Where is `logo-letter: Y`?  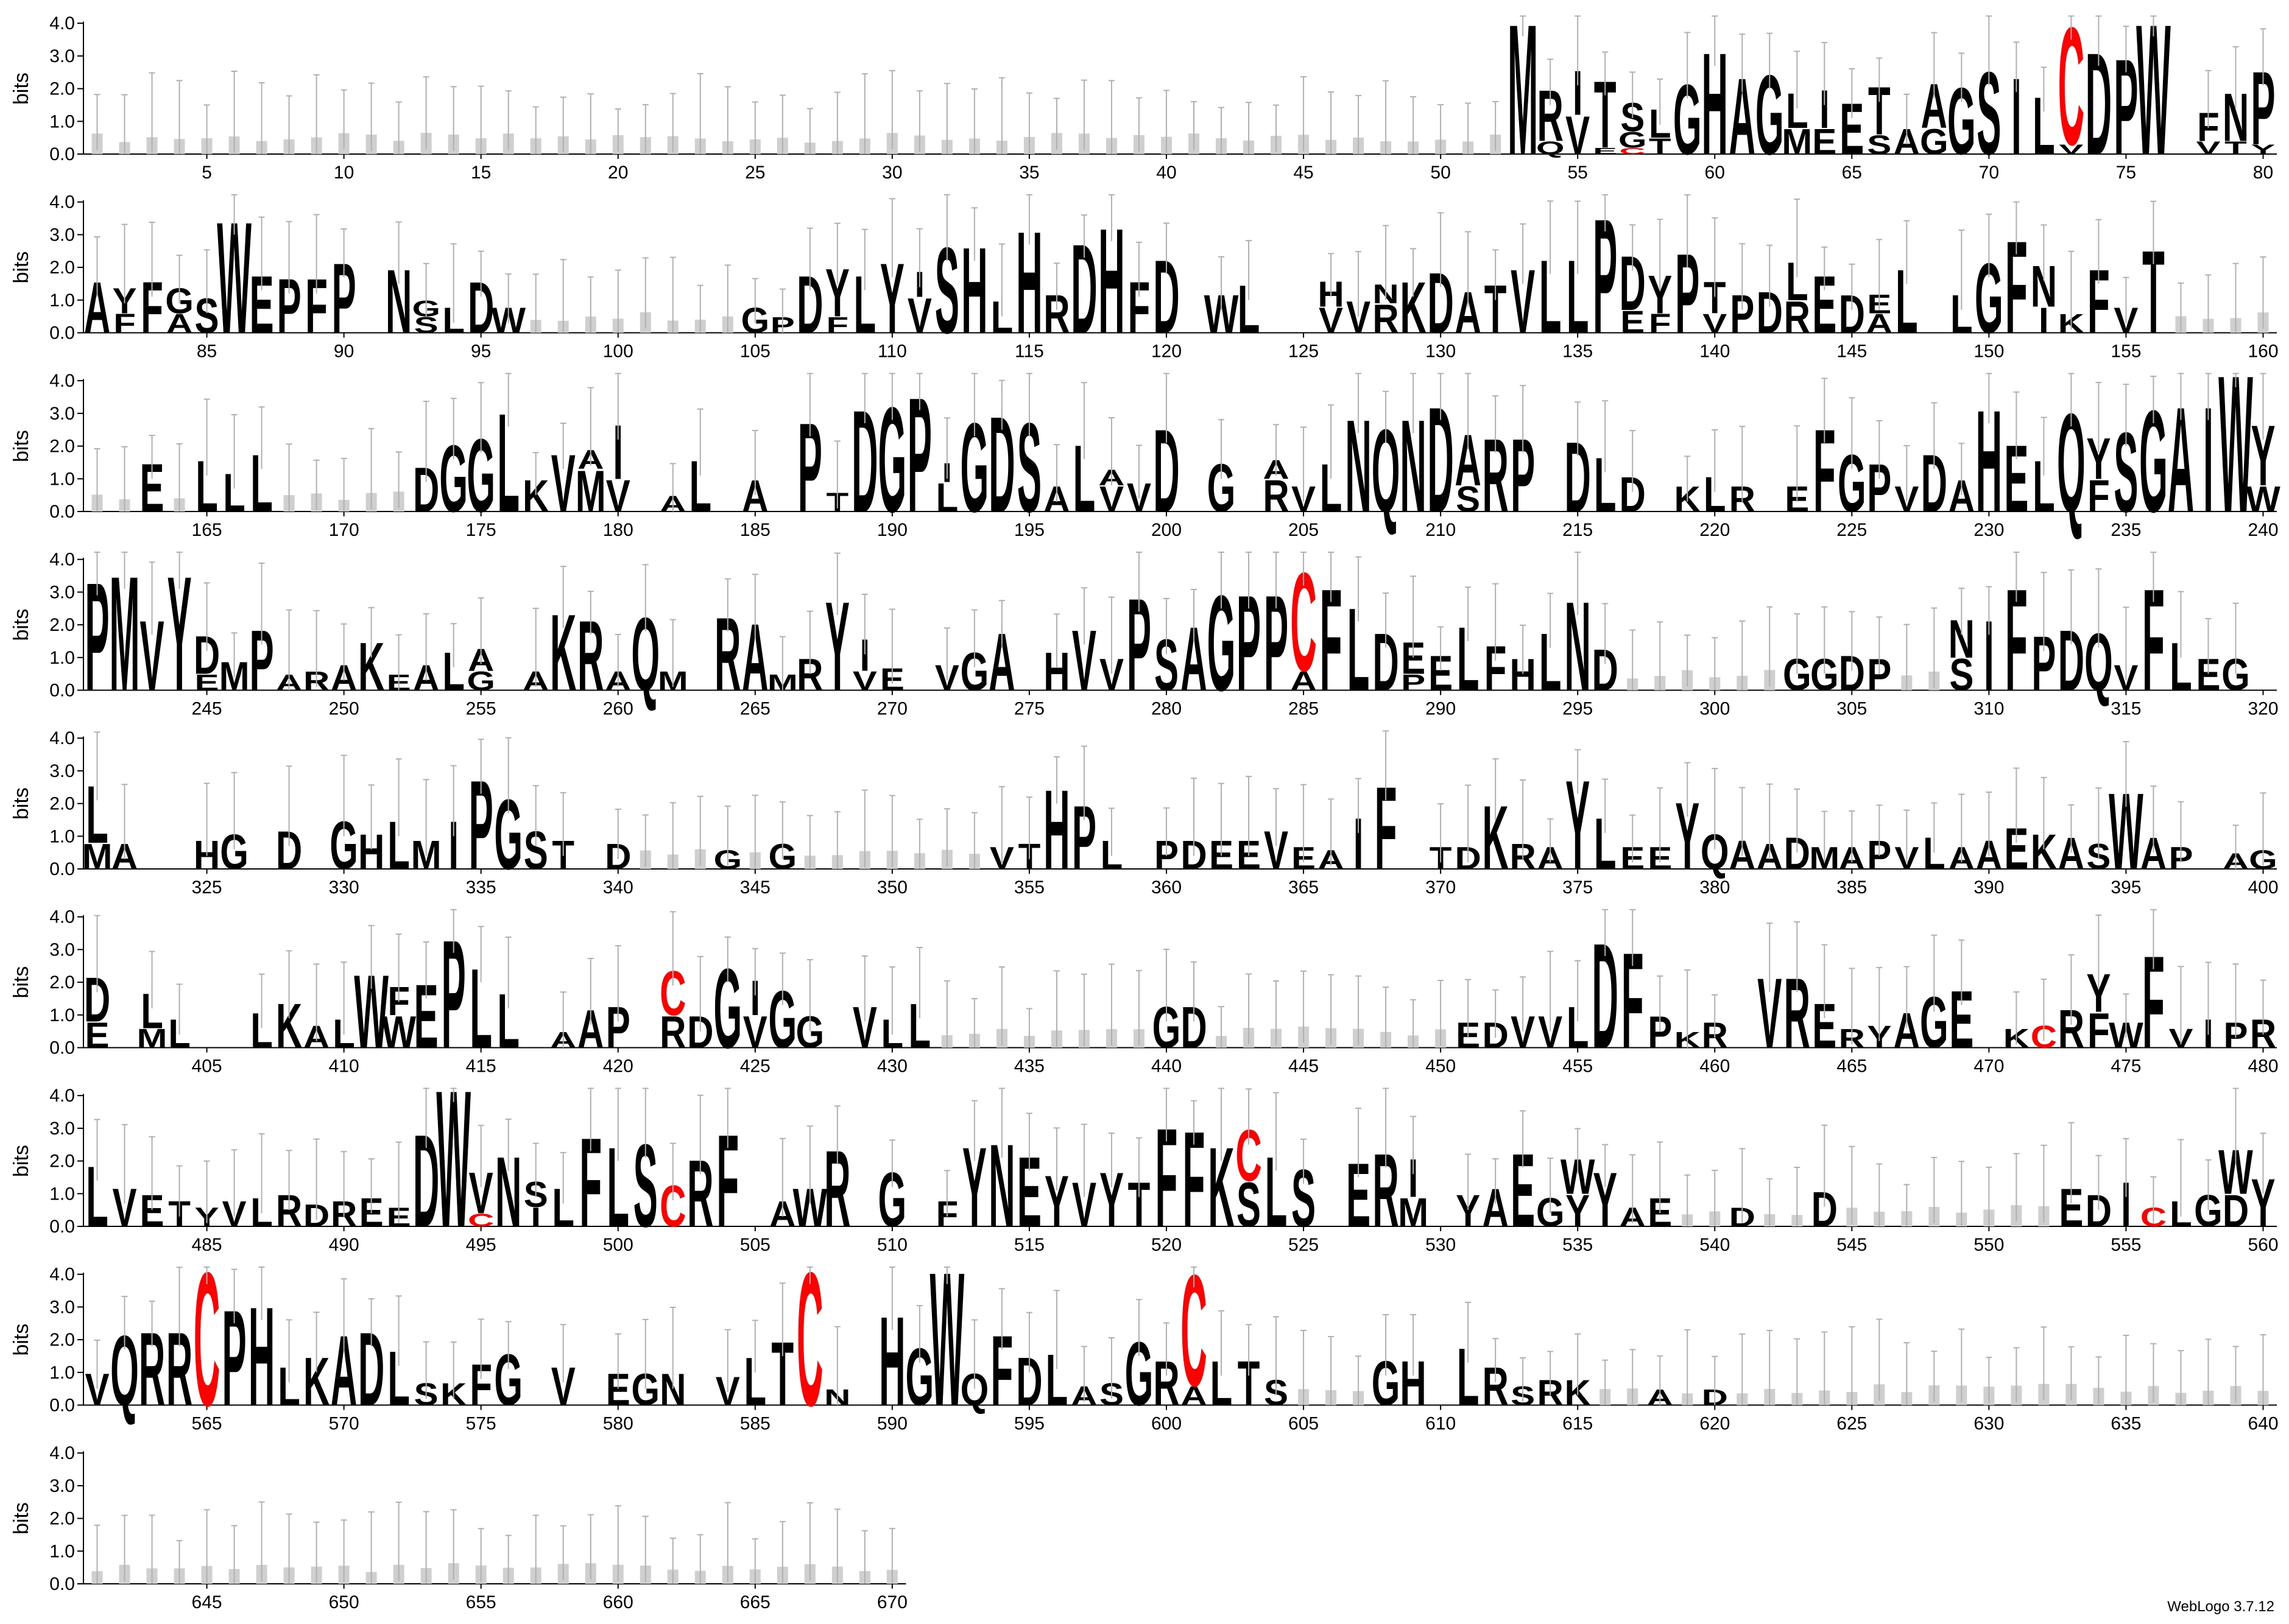
logo-letter: Y is located at coordinates (1578, 1211).